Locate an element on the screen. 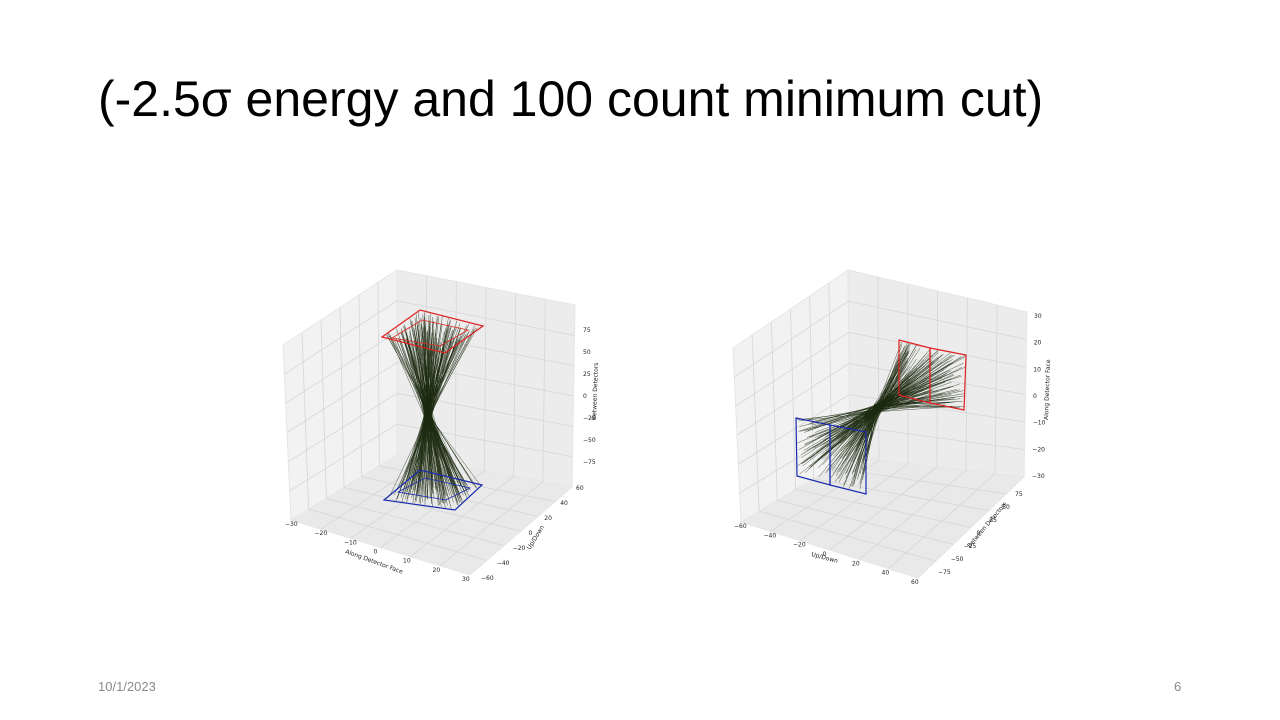  right-x-tick: 40 is located at coordinates (886, 573).